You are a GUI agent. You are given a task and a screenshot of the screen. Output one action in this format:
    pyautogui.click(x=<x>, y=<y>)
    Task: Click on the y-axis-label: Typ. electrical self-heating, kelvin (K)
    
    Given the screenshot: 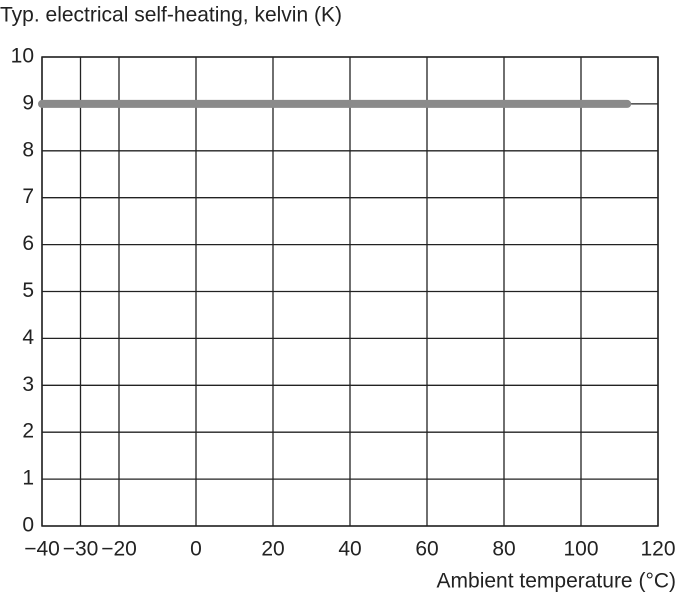 What is the action you would take?
    pyautogui.click(x=171, y=15)
    